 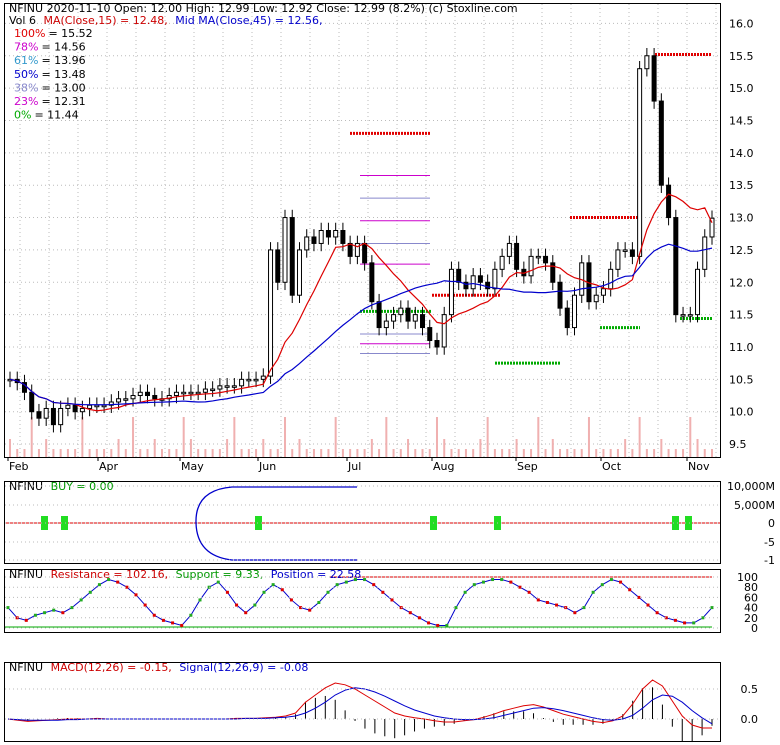 I want to click on x-tick-label: Nov, so click(x=699, y=466).